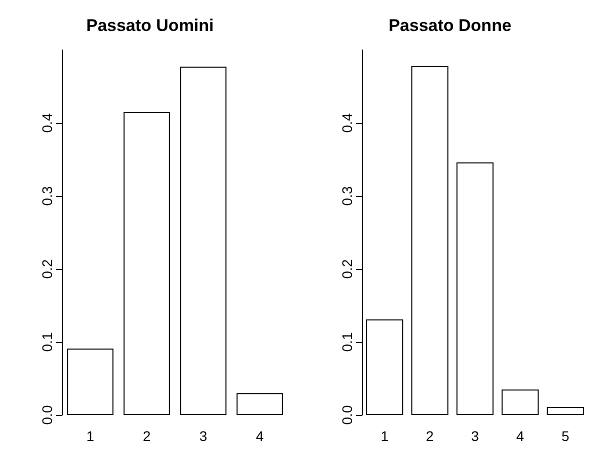  Describe the element at coordinates (150, 25) in the screenshot. I see `chart-title: Passato Uomini` at that location.